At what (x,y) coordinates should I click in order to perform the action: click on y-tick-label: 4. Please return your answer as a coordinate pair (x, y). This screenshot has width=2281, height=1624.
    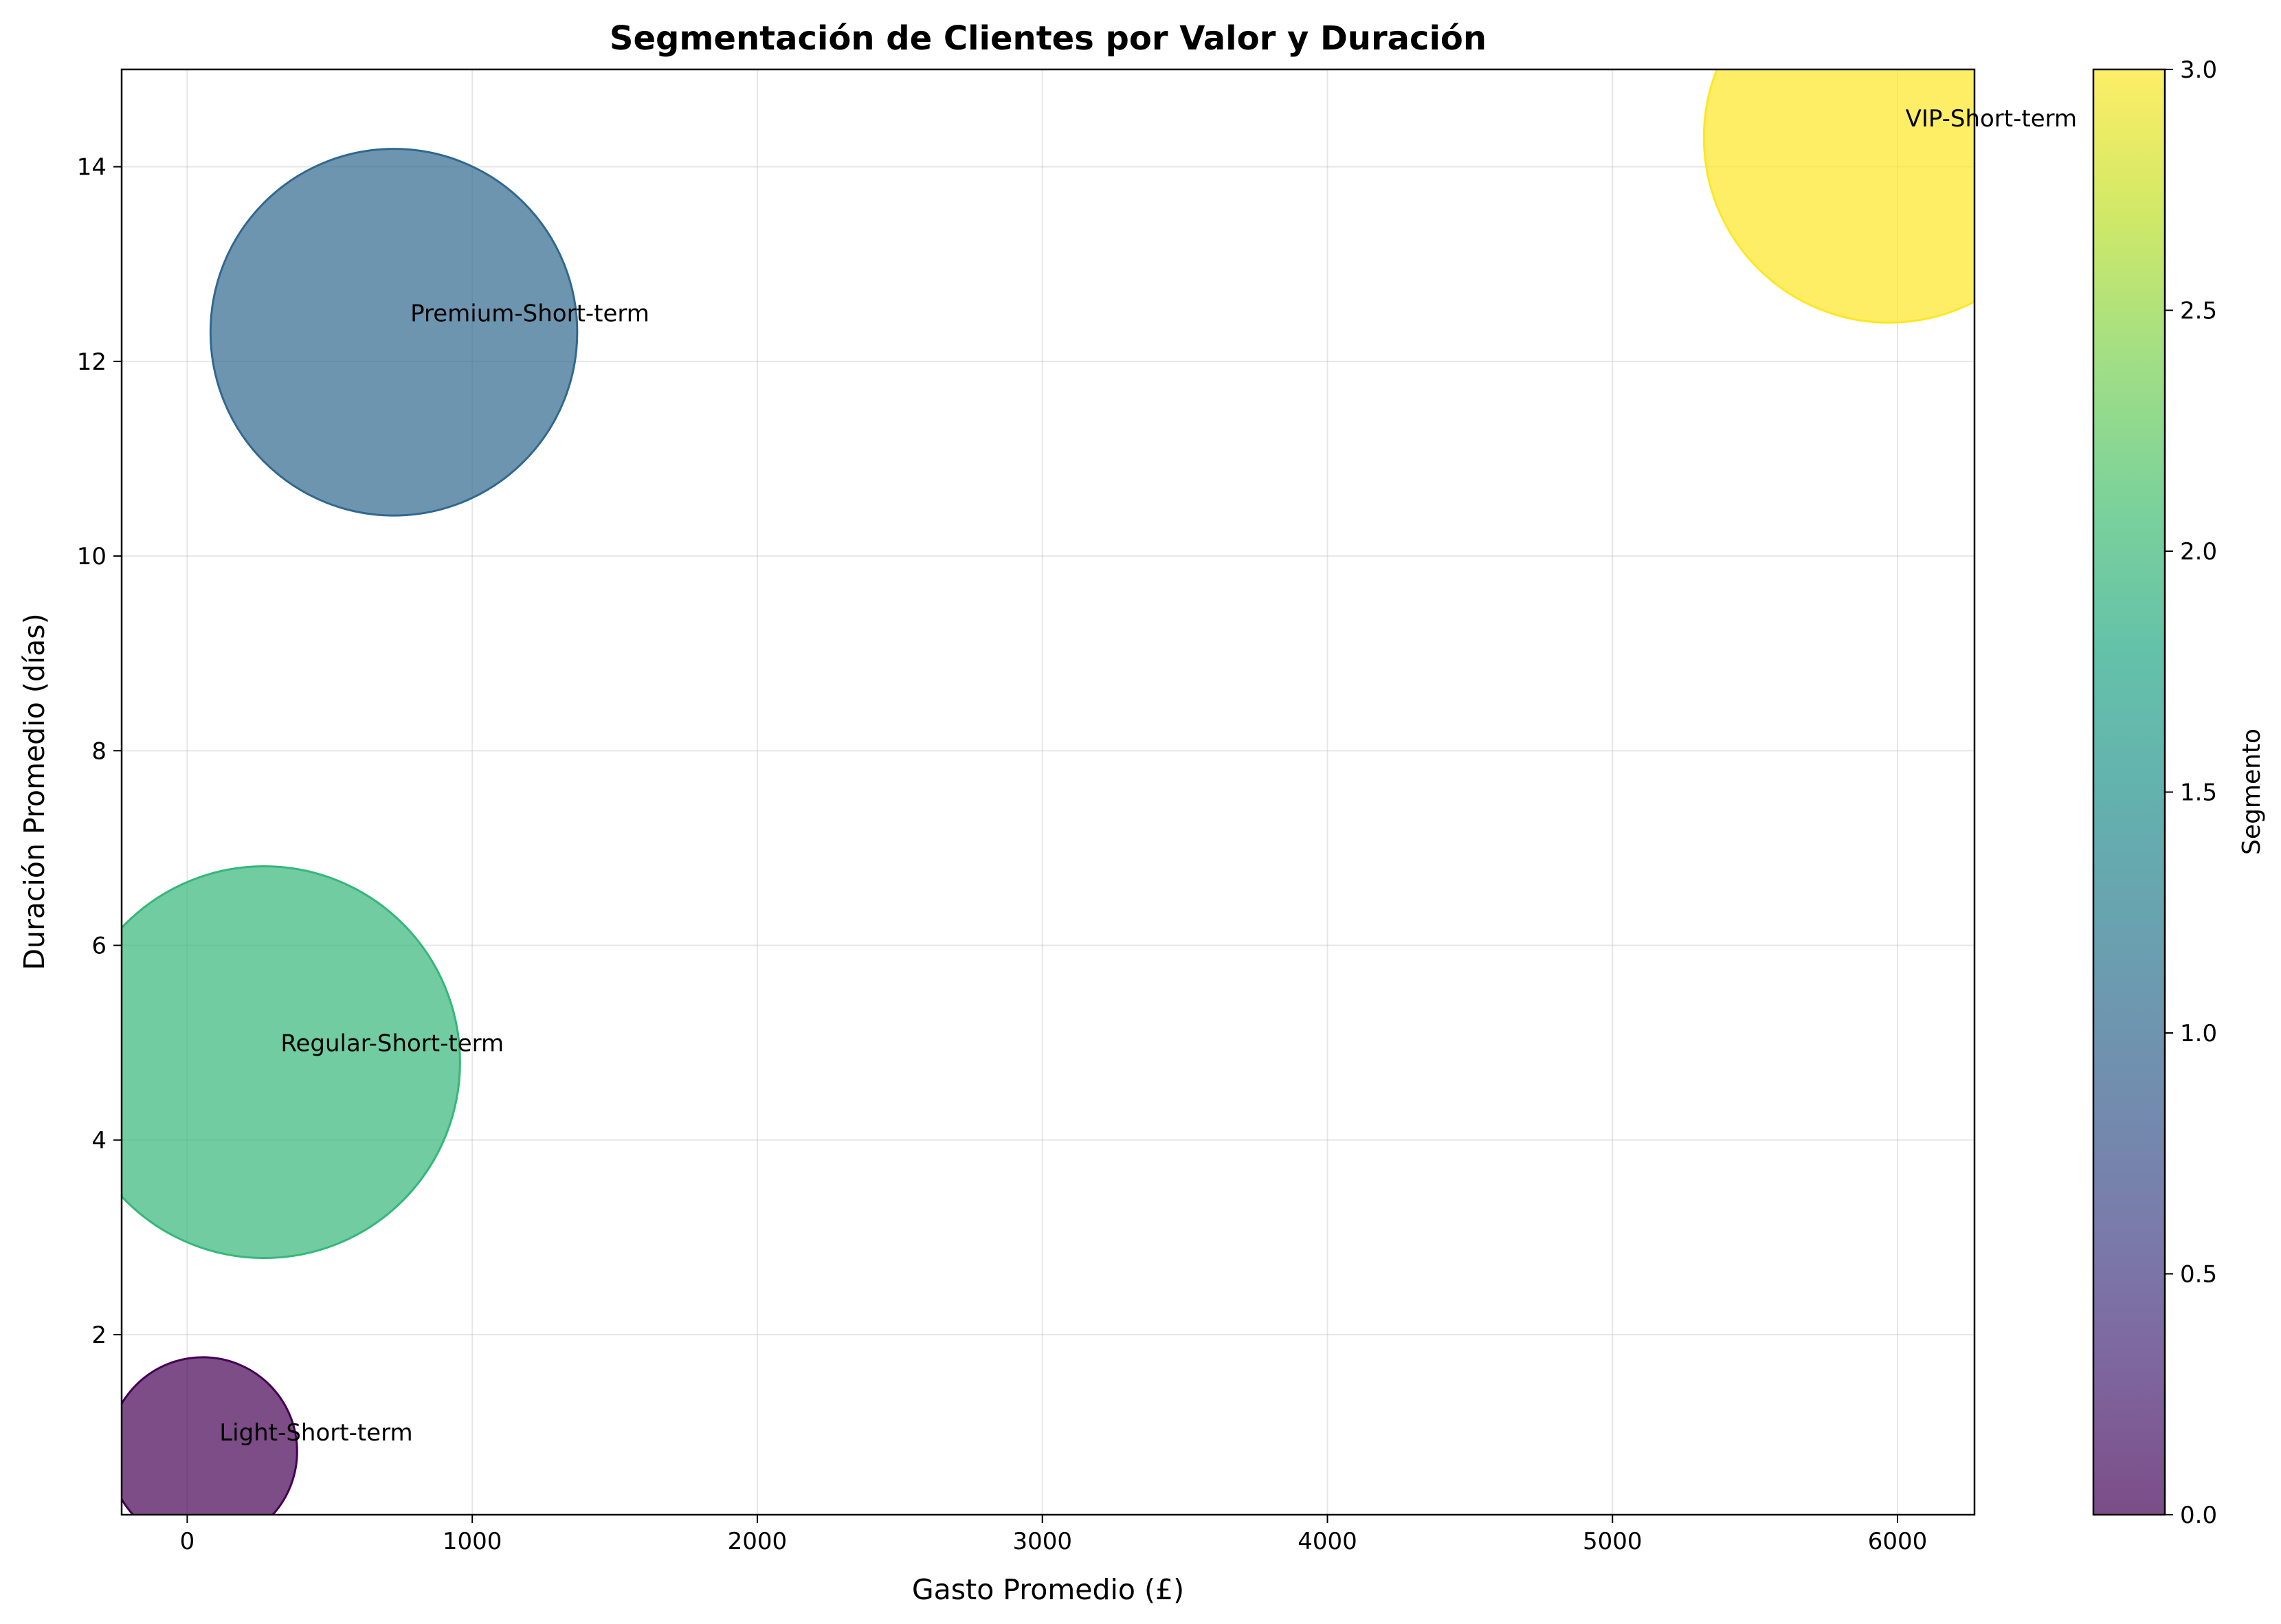
    Looking at the image, I should click on (99, 1141).